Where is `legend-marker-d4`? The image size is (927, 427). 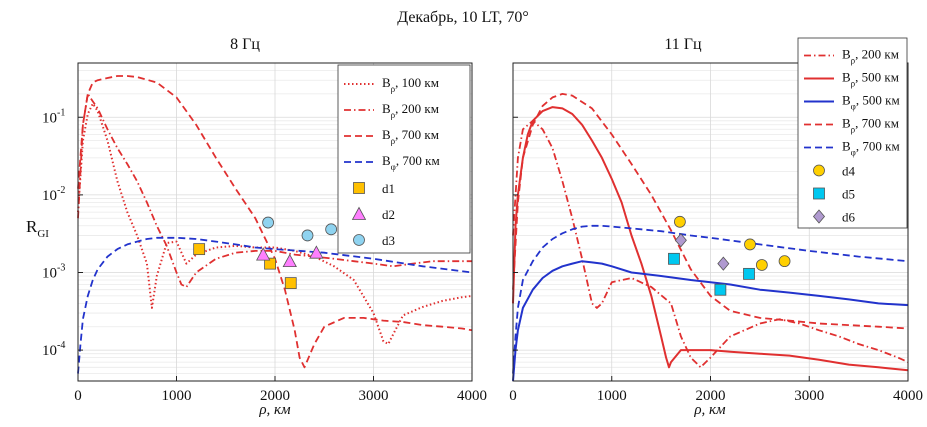 legend-marker-d4 is located at coordinates (819, 170).